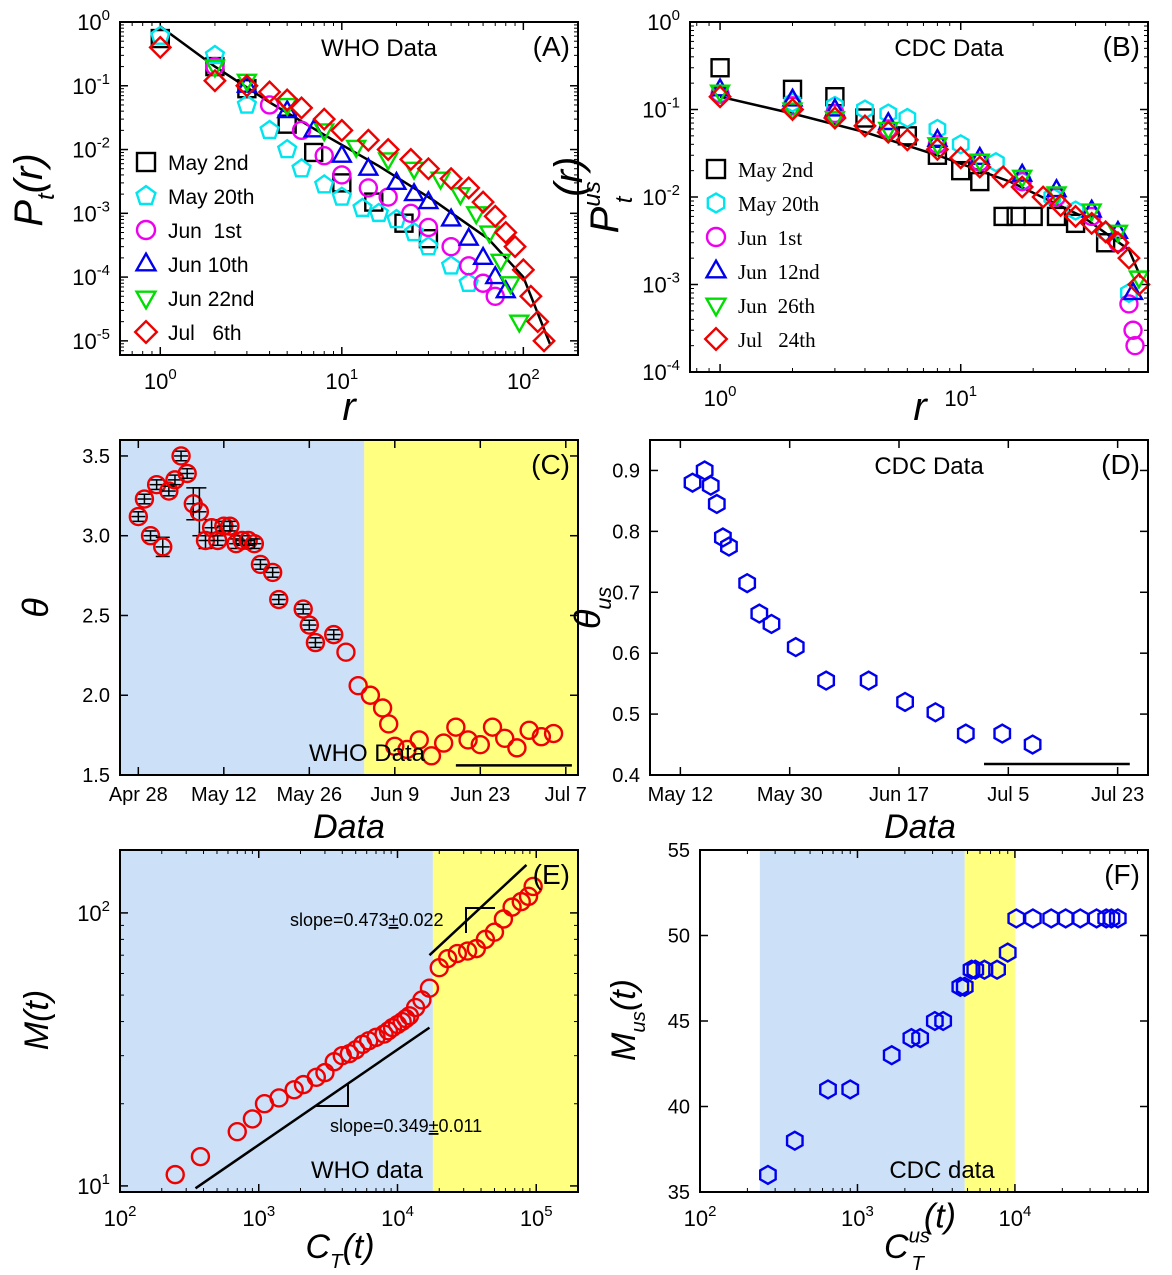 The image size is (1172, 1275). What do you see at coordinates (732, 391) in the screenshot?
I see `x-tick-label-exp: 0` at bounding box center [732, 391].